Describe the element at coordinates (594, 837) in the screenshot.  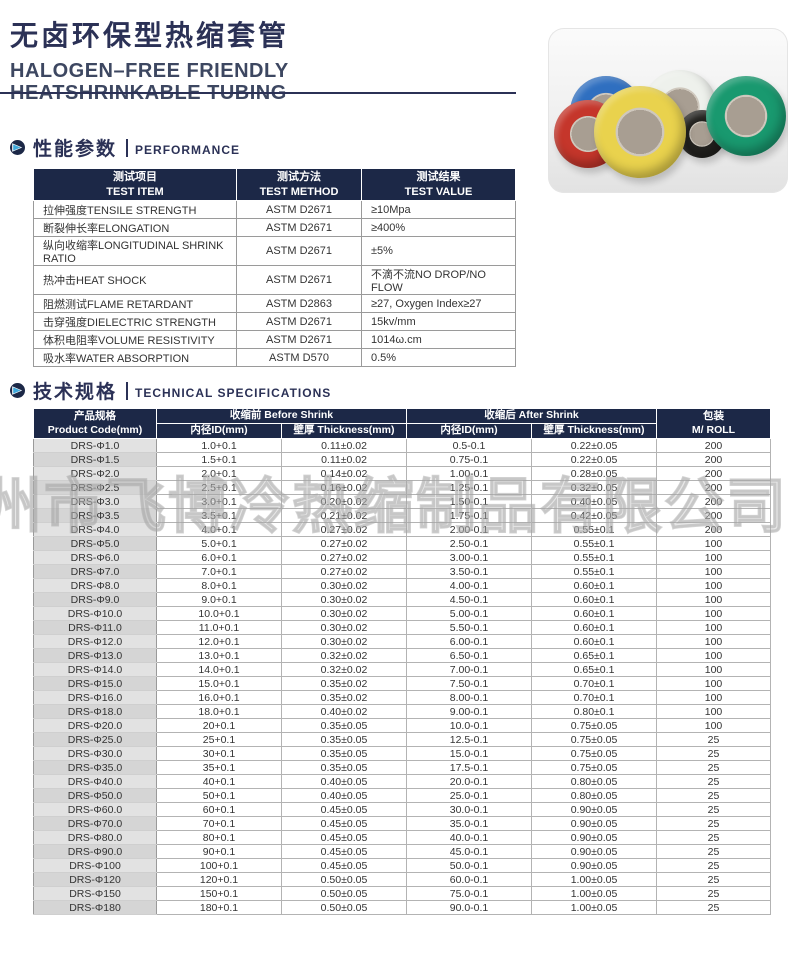
I see `spec-cell: 0.90±0.05` at that location.